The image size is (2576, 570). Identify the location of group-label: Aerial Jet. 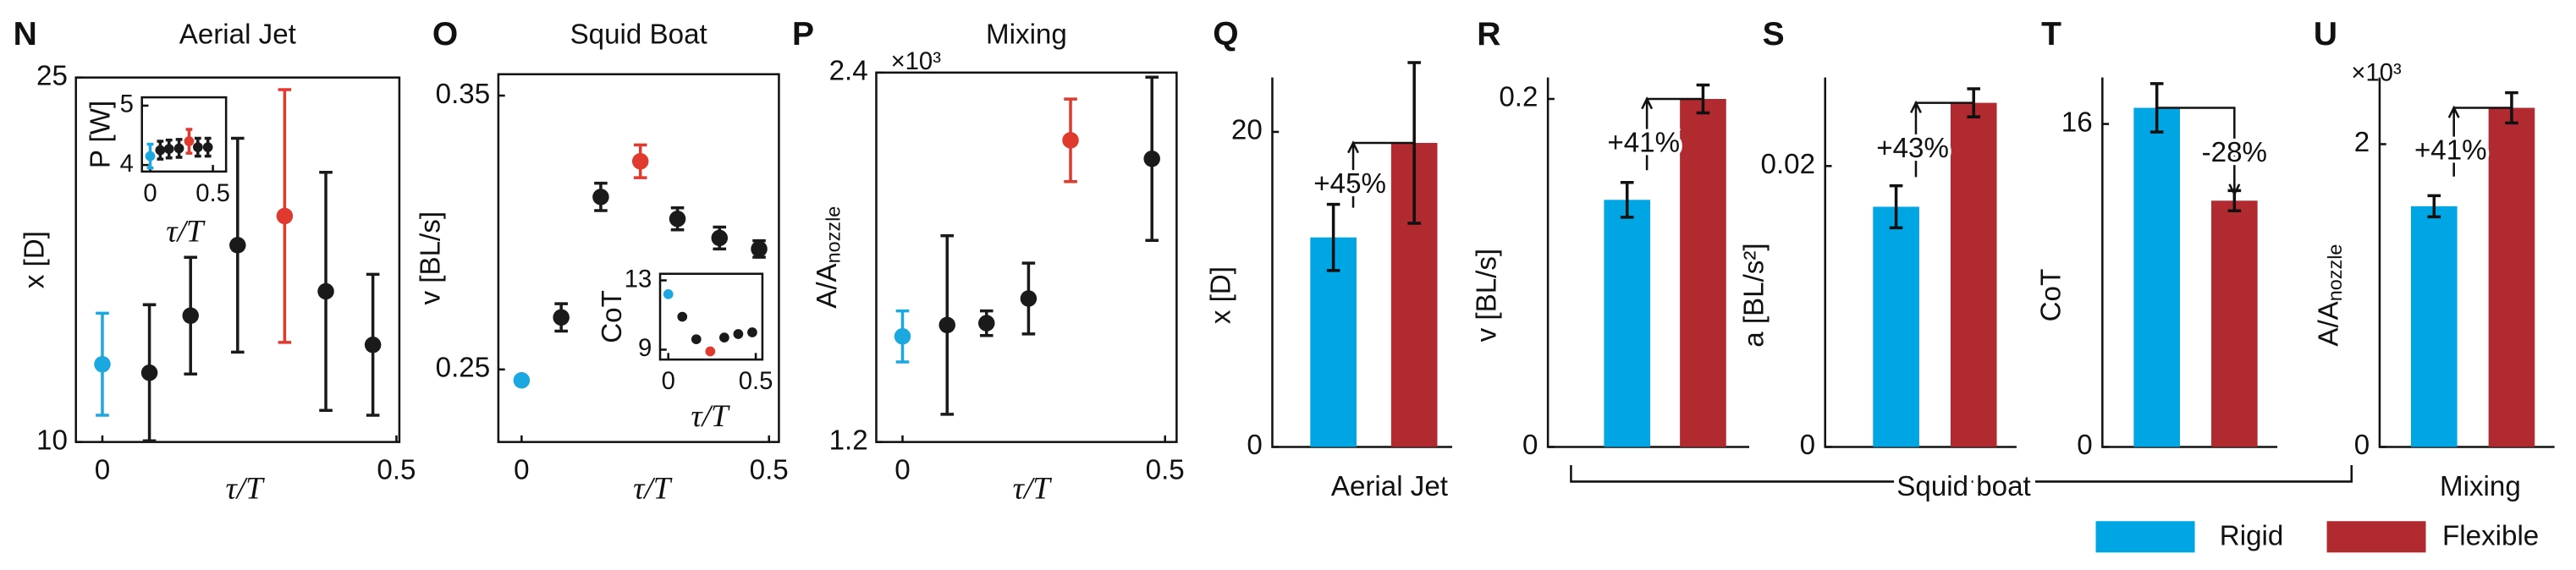
(1389, 486).